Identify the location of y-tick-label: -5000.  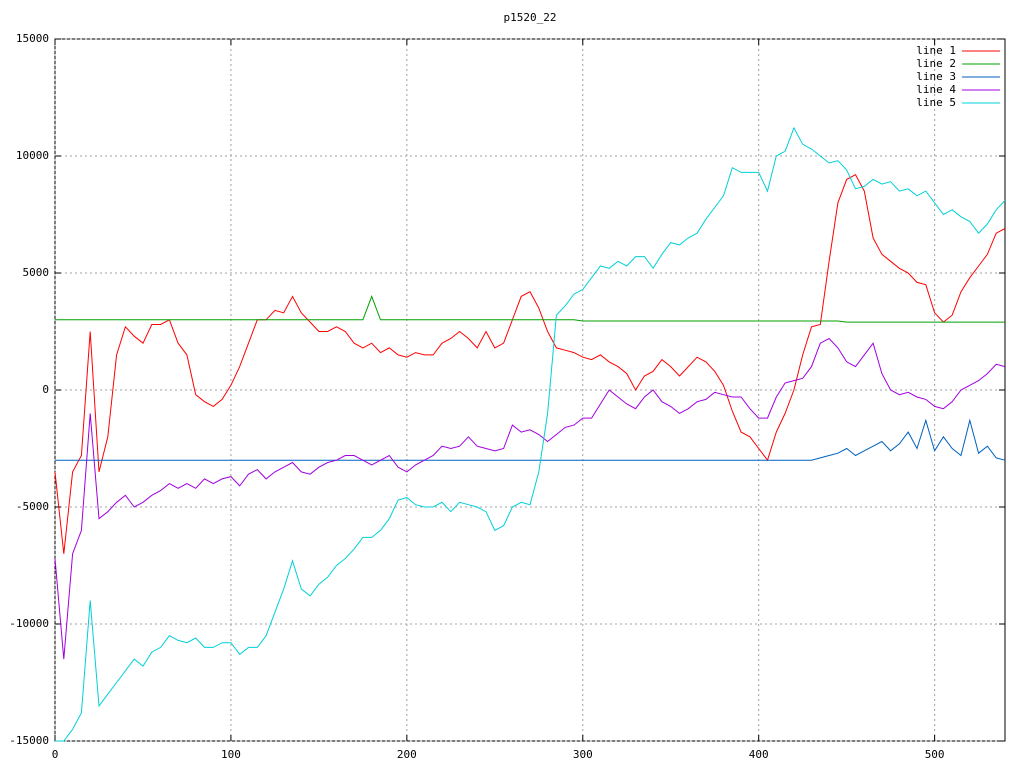
(32, 506).